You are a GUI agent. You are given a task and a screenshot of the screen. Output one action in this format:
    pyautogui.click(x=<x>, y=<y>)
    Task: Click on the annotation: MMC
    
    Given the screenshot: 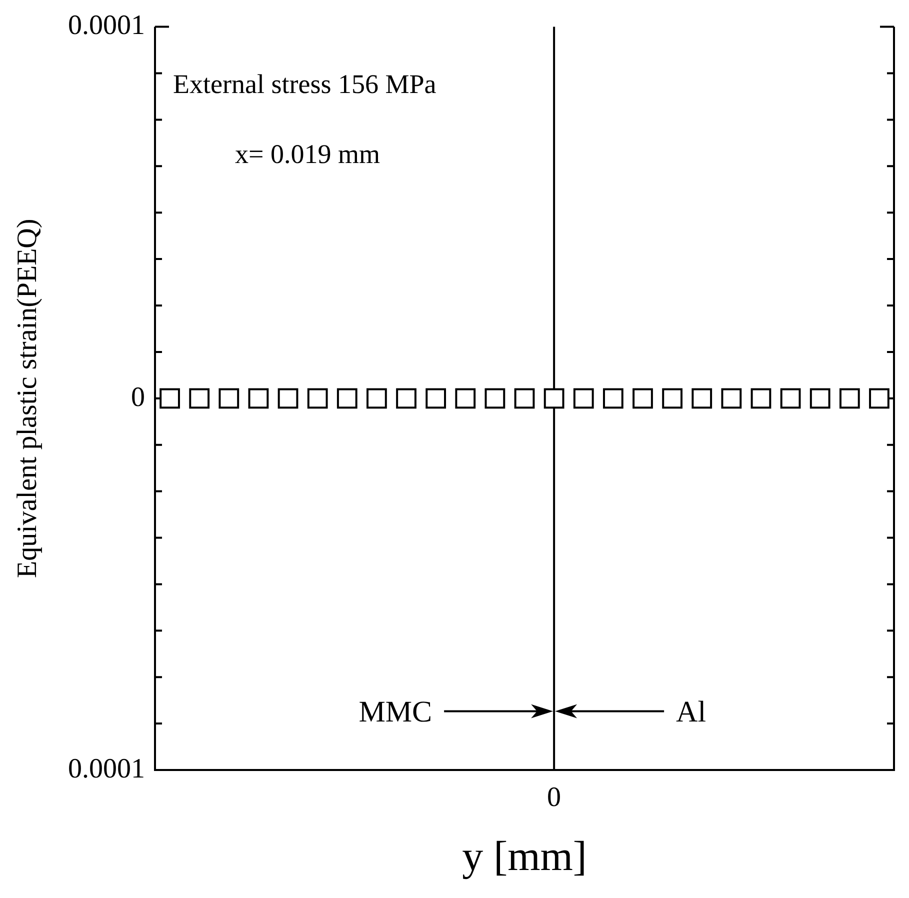 What is the action you would take?
    pyautogui.click(x=395, y=711)
    